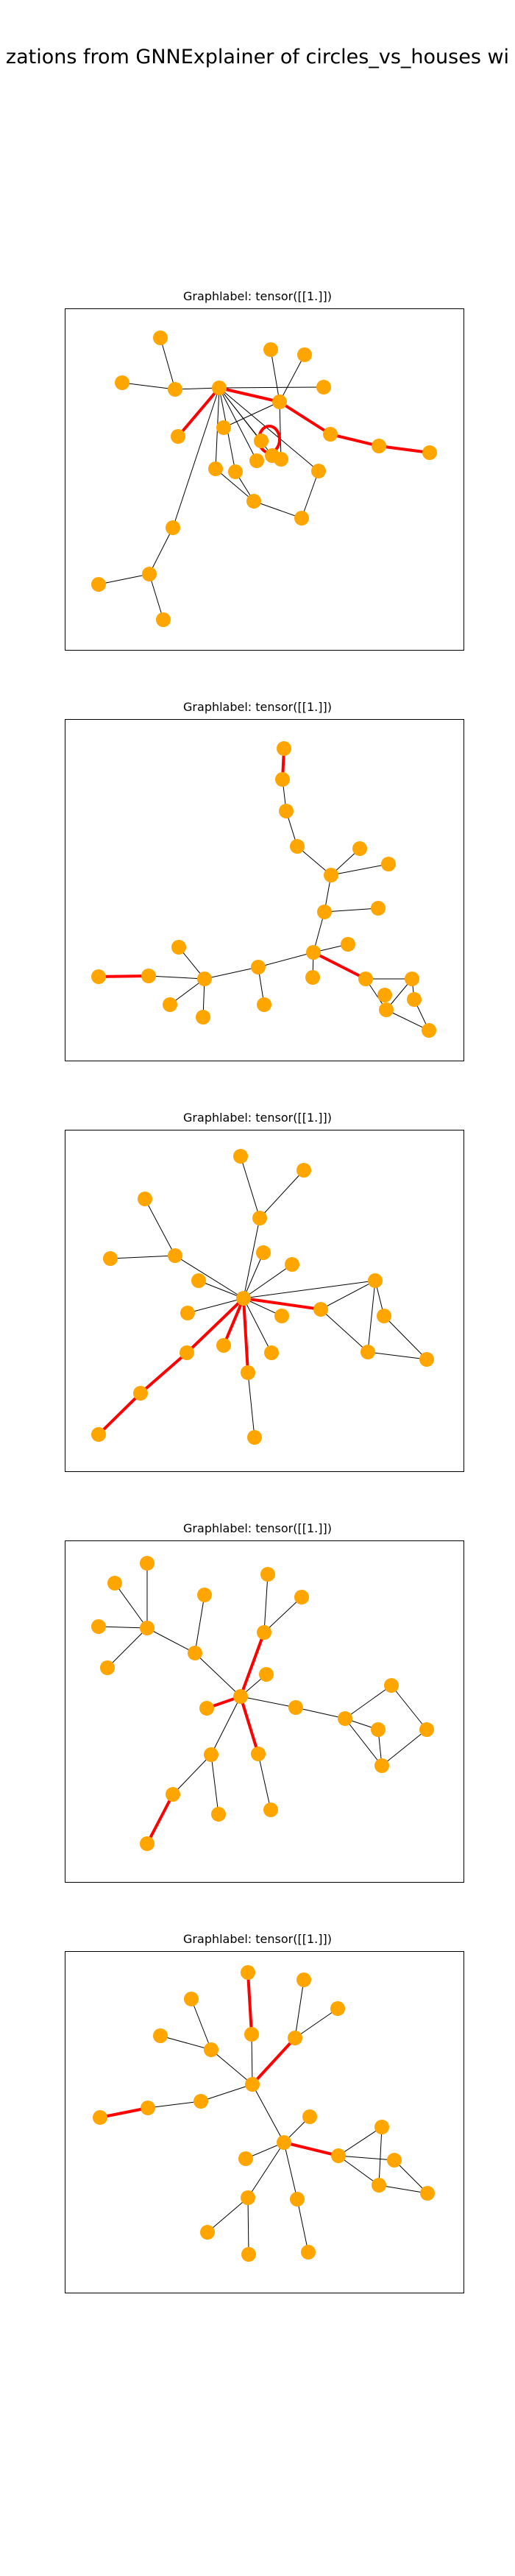  Describe the element at coordinates (257, 707) in the screenshot. I see `panel-2-title: Graphlabel: tensor([[1.]])` at that location.